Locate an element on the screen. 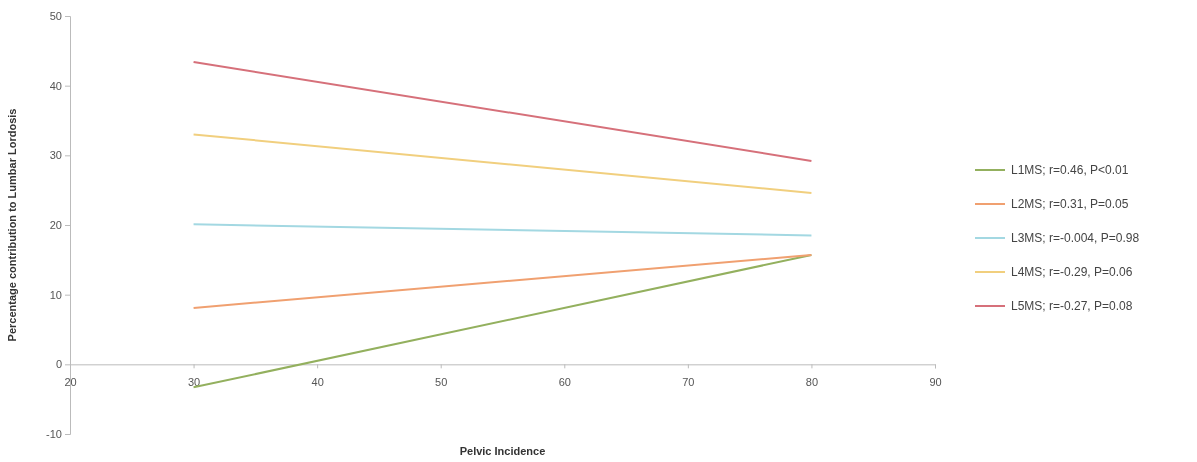 The height and width of the screenshot is (462, 1197). x-tick-label: 40 is located at coordinates (317, 381).